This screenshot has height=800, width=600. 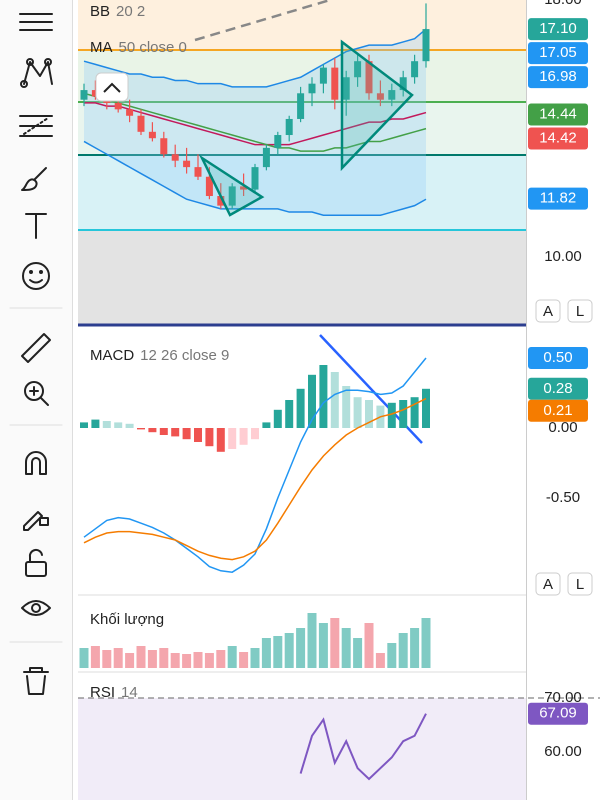 I want to click on price-tag-label: 11.82, so click(x=558, y=198).